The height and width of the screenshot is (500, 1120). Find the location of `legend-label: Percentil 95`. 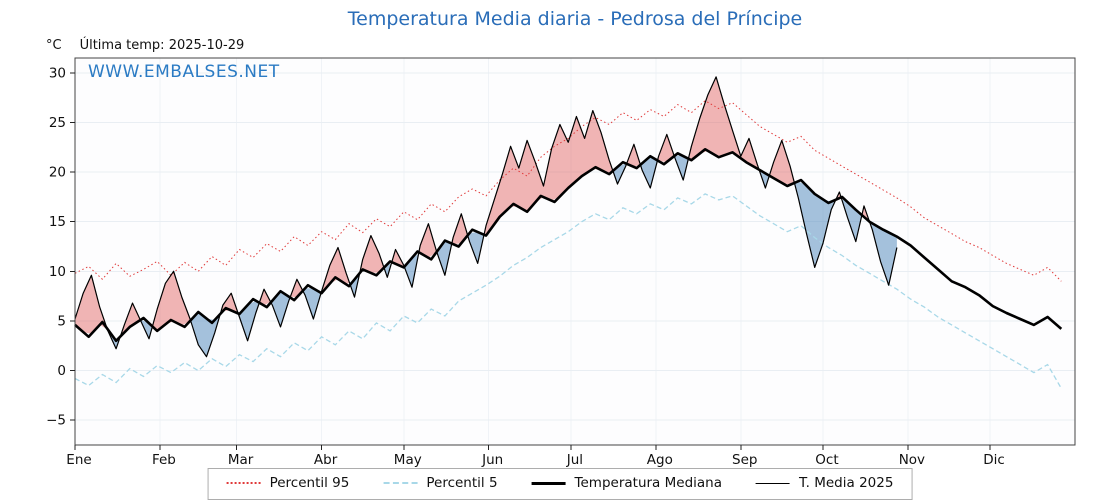

legend-label: Percentil 95 is located at coordinates (309, 483).